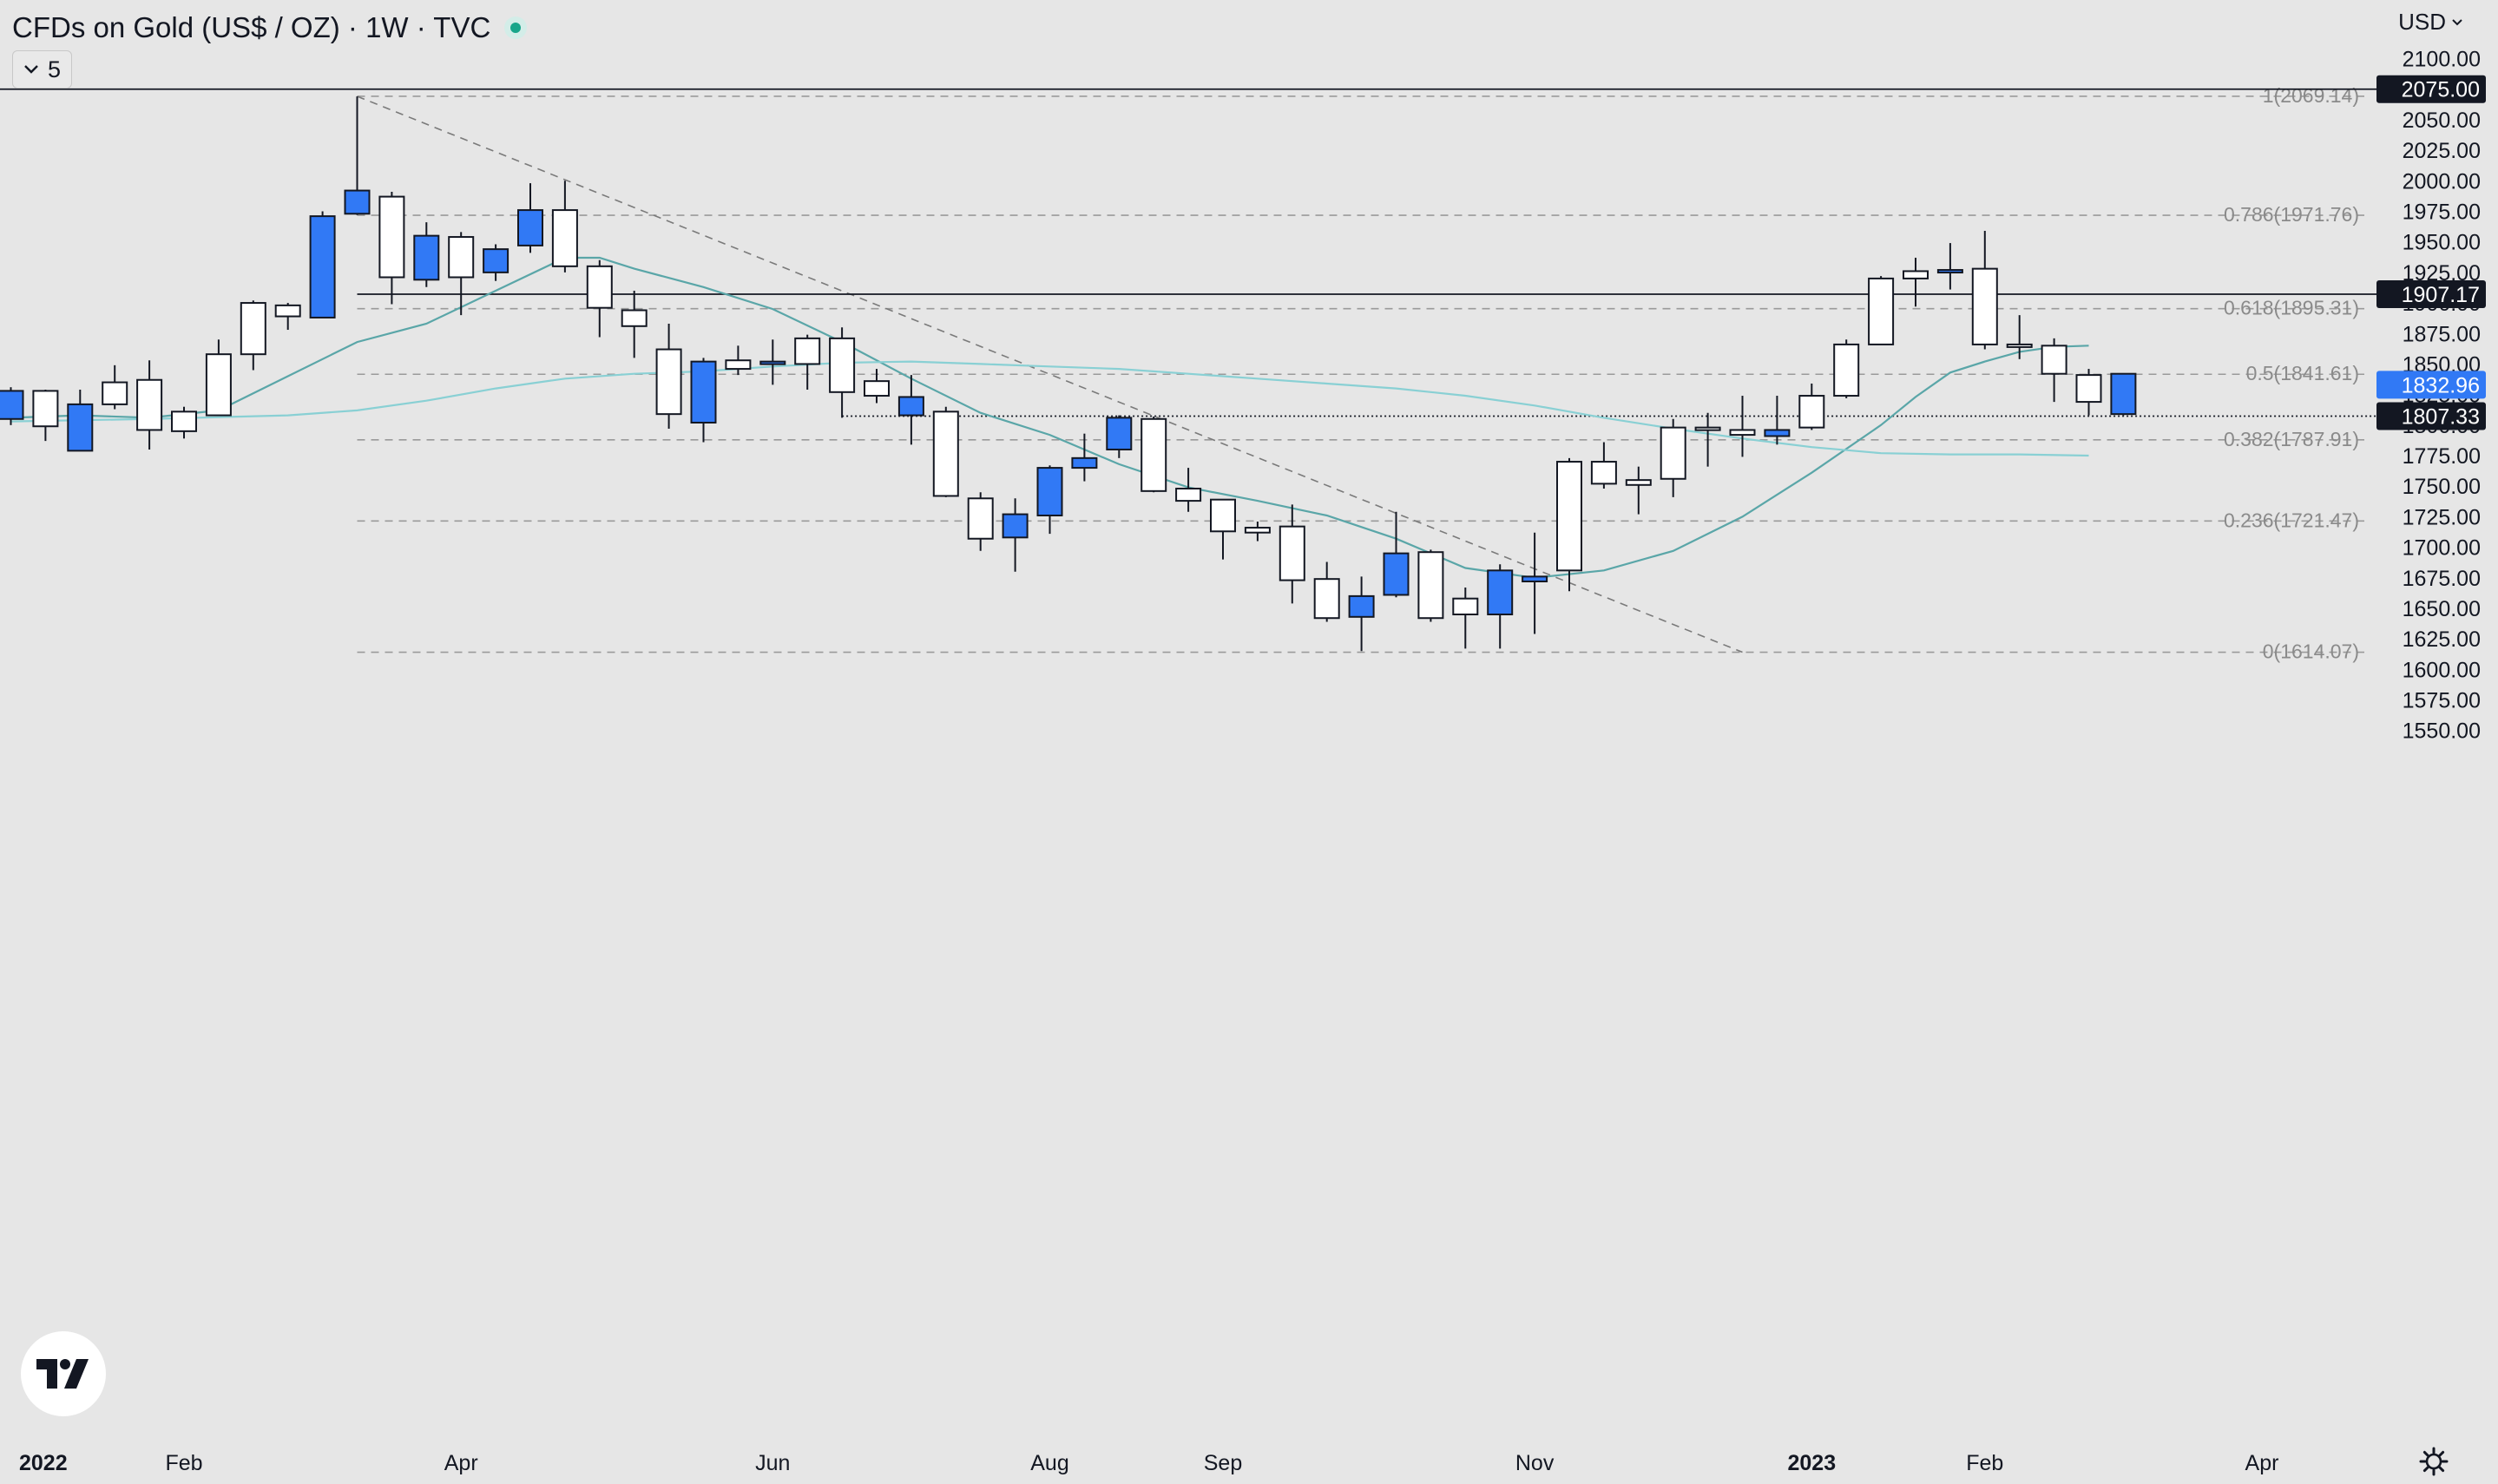 The width and height of the screenshot is (2498, 1484). I want to click on chevron-down-icon, so click(31, 69).